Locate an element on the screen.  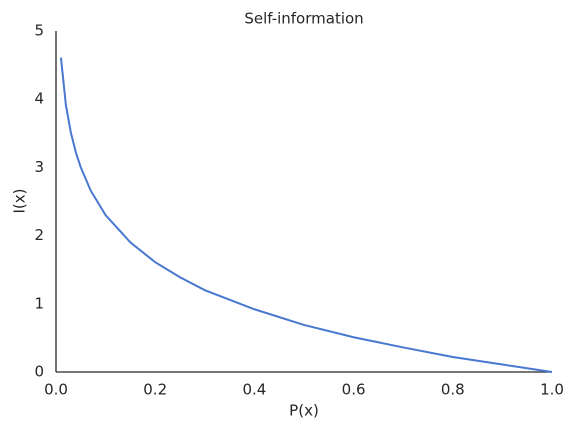
y-tick-label: 3 is located at coordinates (39, 167).